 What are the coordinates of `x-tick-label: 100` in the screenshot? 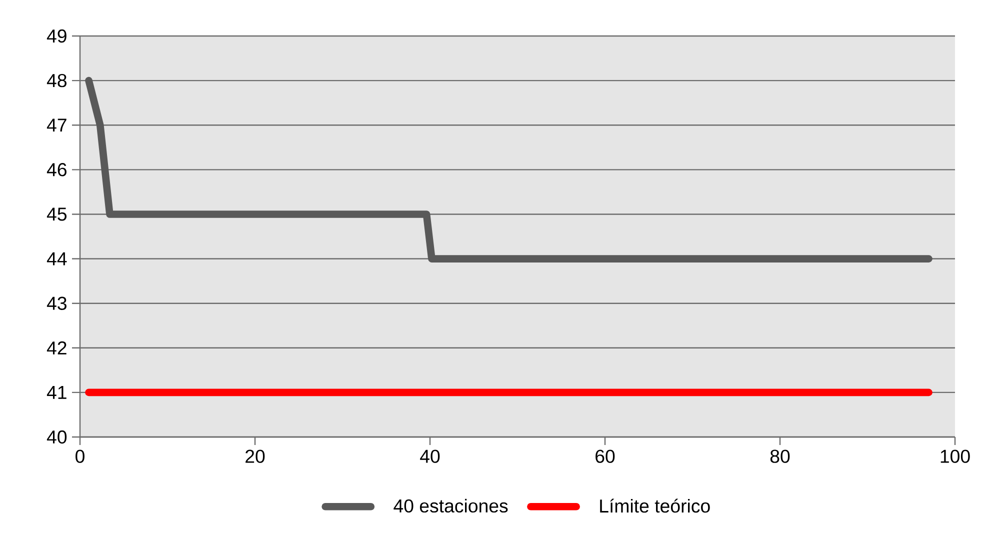 It's located at (955, 456).